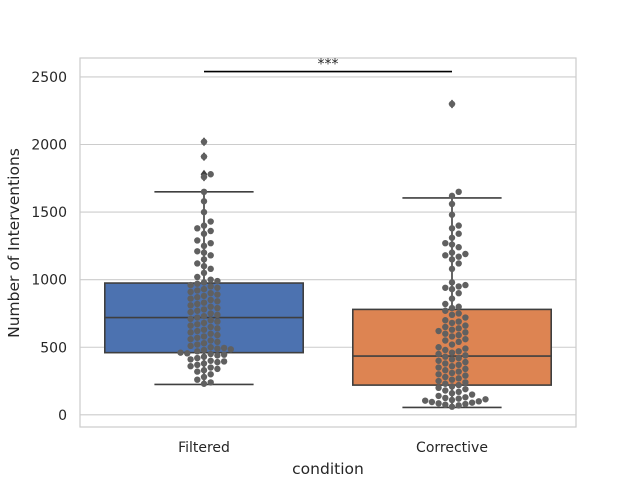  Describe the element at coordinates (328, 65) in the screenshot. I see `significance-annotation: ***` at that location.